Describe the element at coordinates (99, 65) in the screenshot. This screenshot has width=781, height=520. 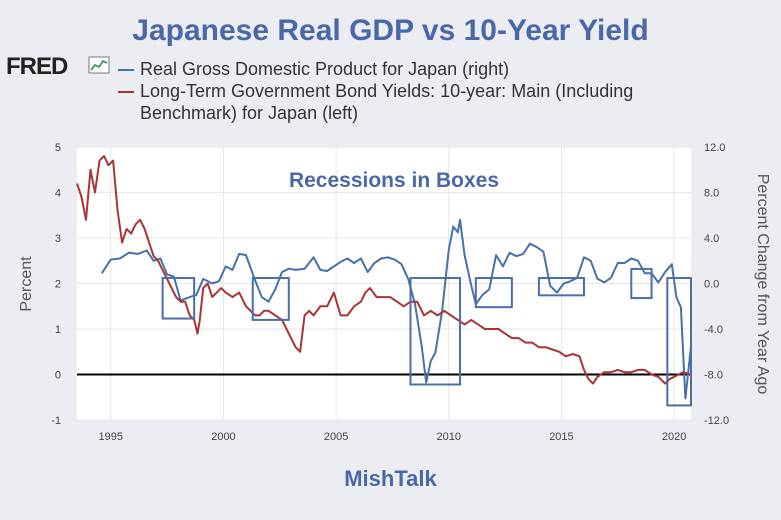
I see `chart-line-icon` at that location.